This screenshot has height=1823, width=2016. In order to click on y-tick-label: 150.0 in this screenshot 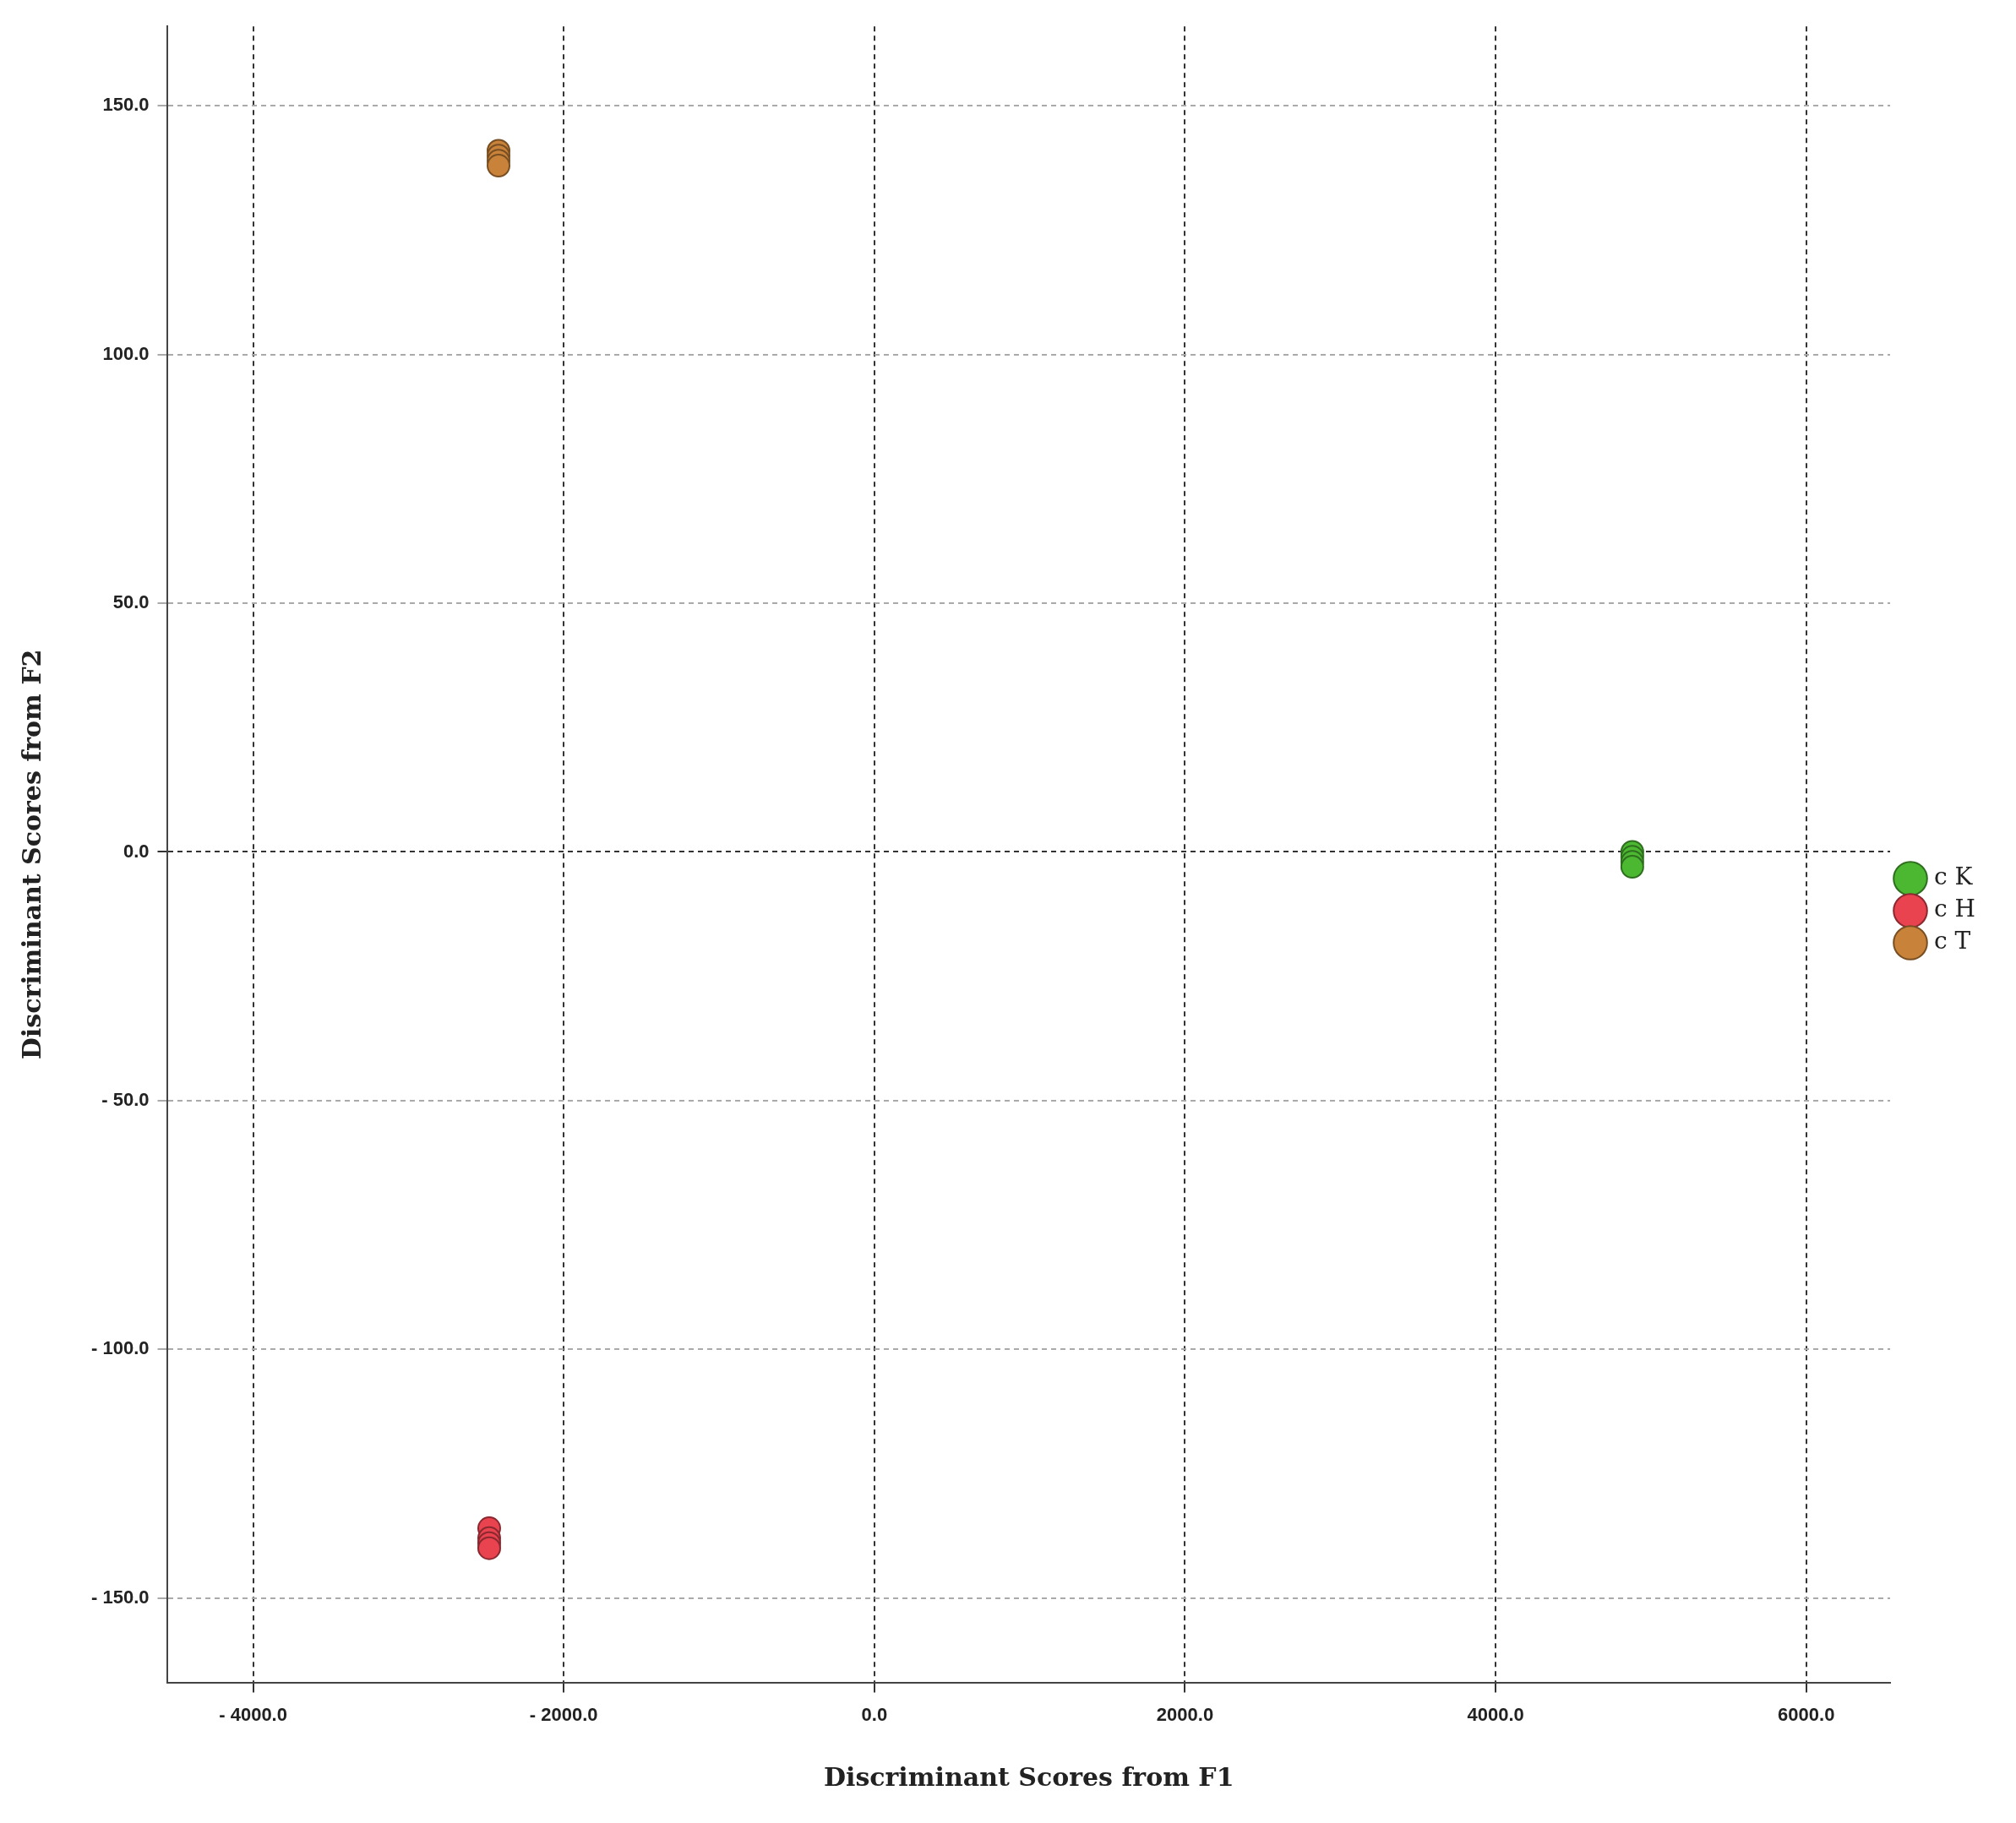, I will do `click(126, 105)`.